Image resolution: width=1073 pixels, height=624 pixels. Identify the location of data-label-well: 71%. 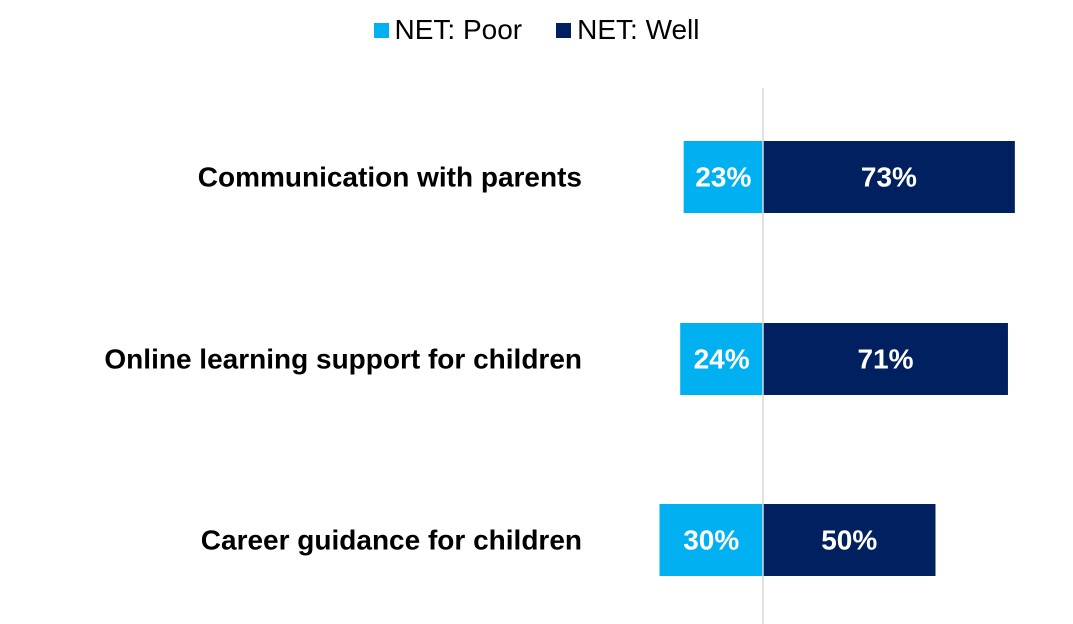
(885, 359).